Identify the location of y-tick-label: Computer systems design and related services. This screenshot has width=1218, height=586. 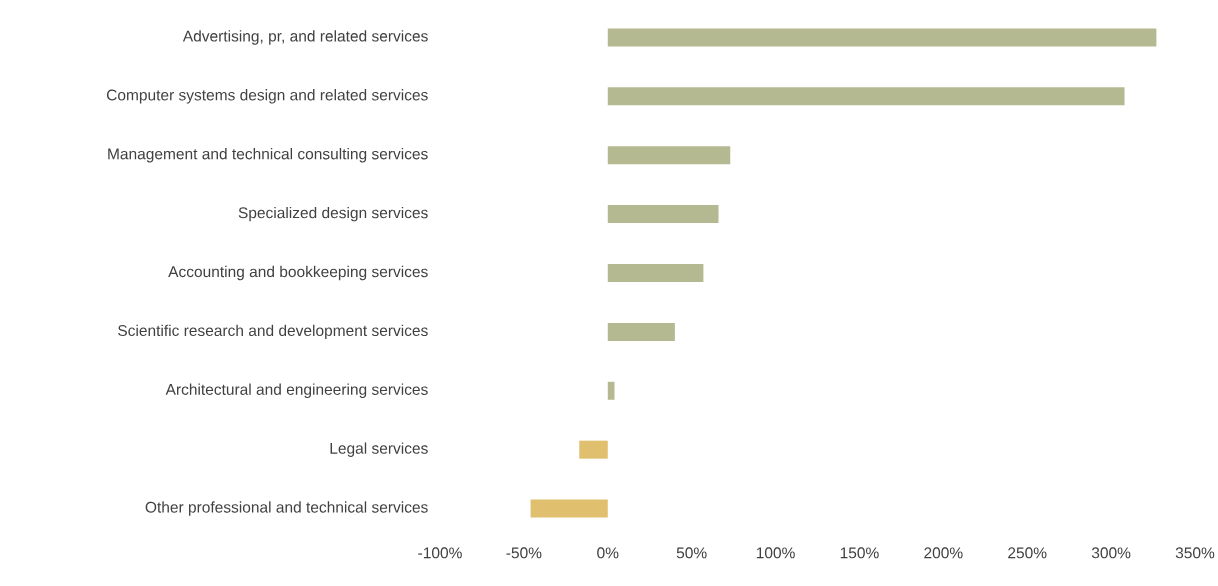
(267, 96).